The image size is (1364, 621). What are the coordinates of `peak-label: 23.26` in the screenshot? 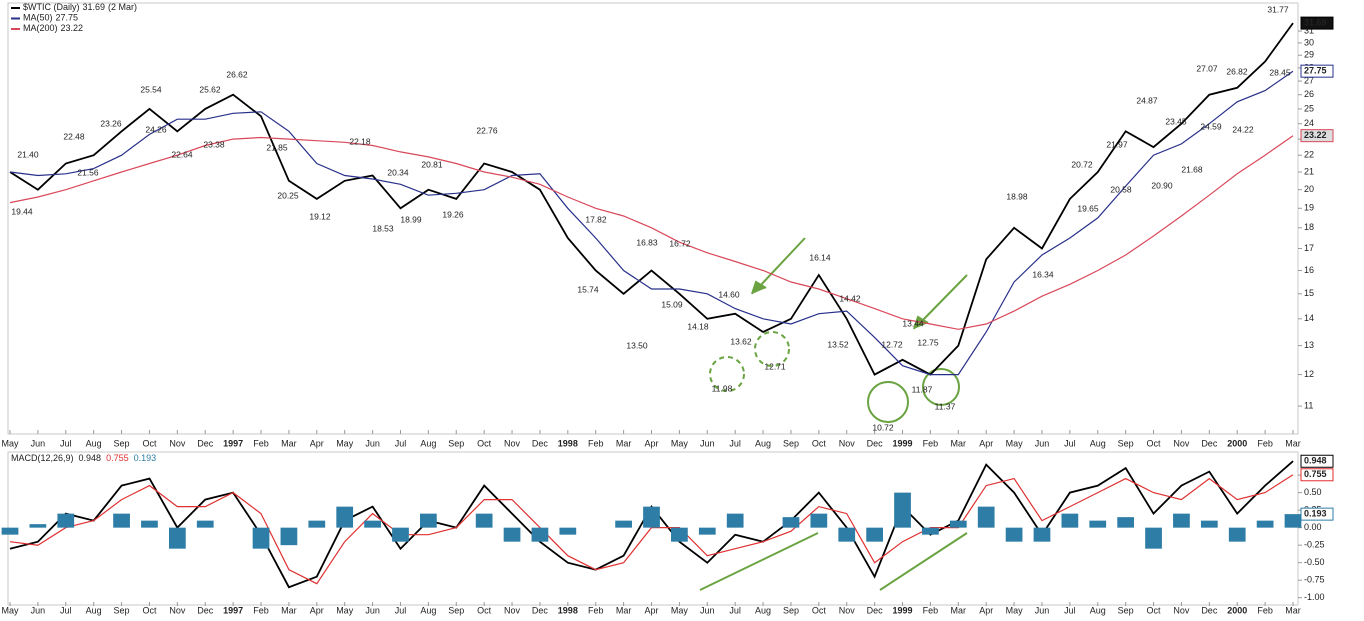 It's located at (111, 123).